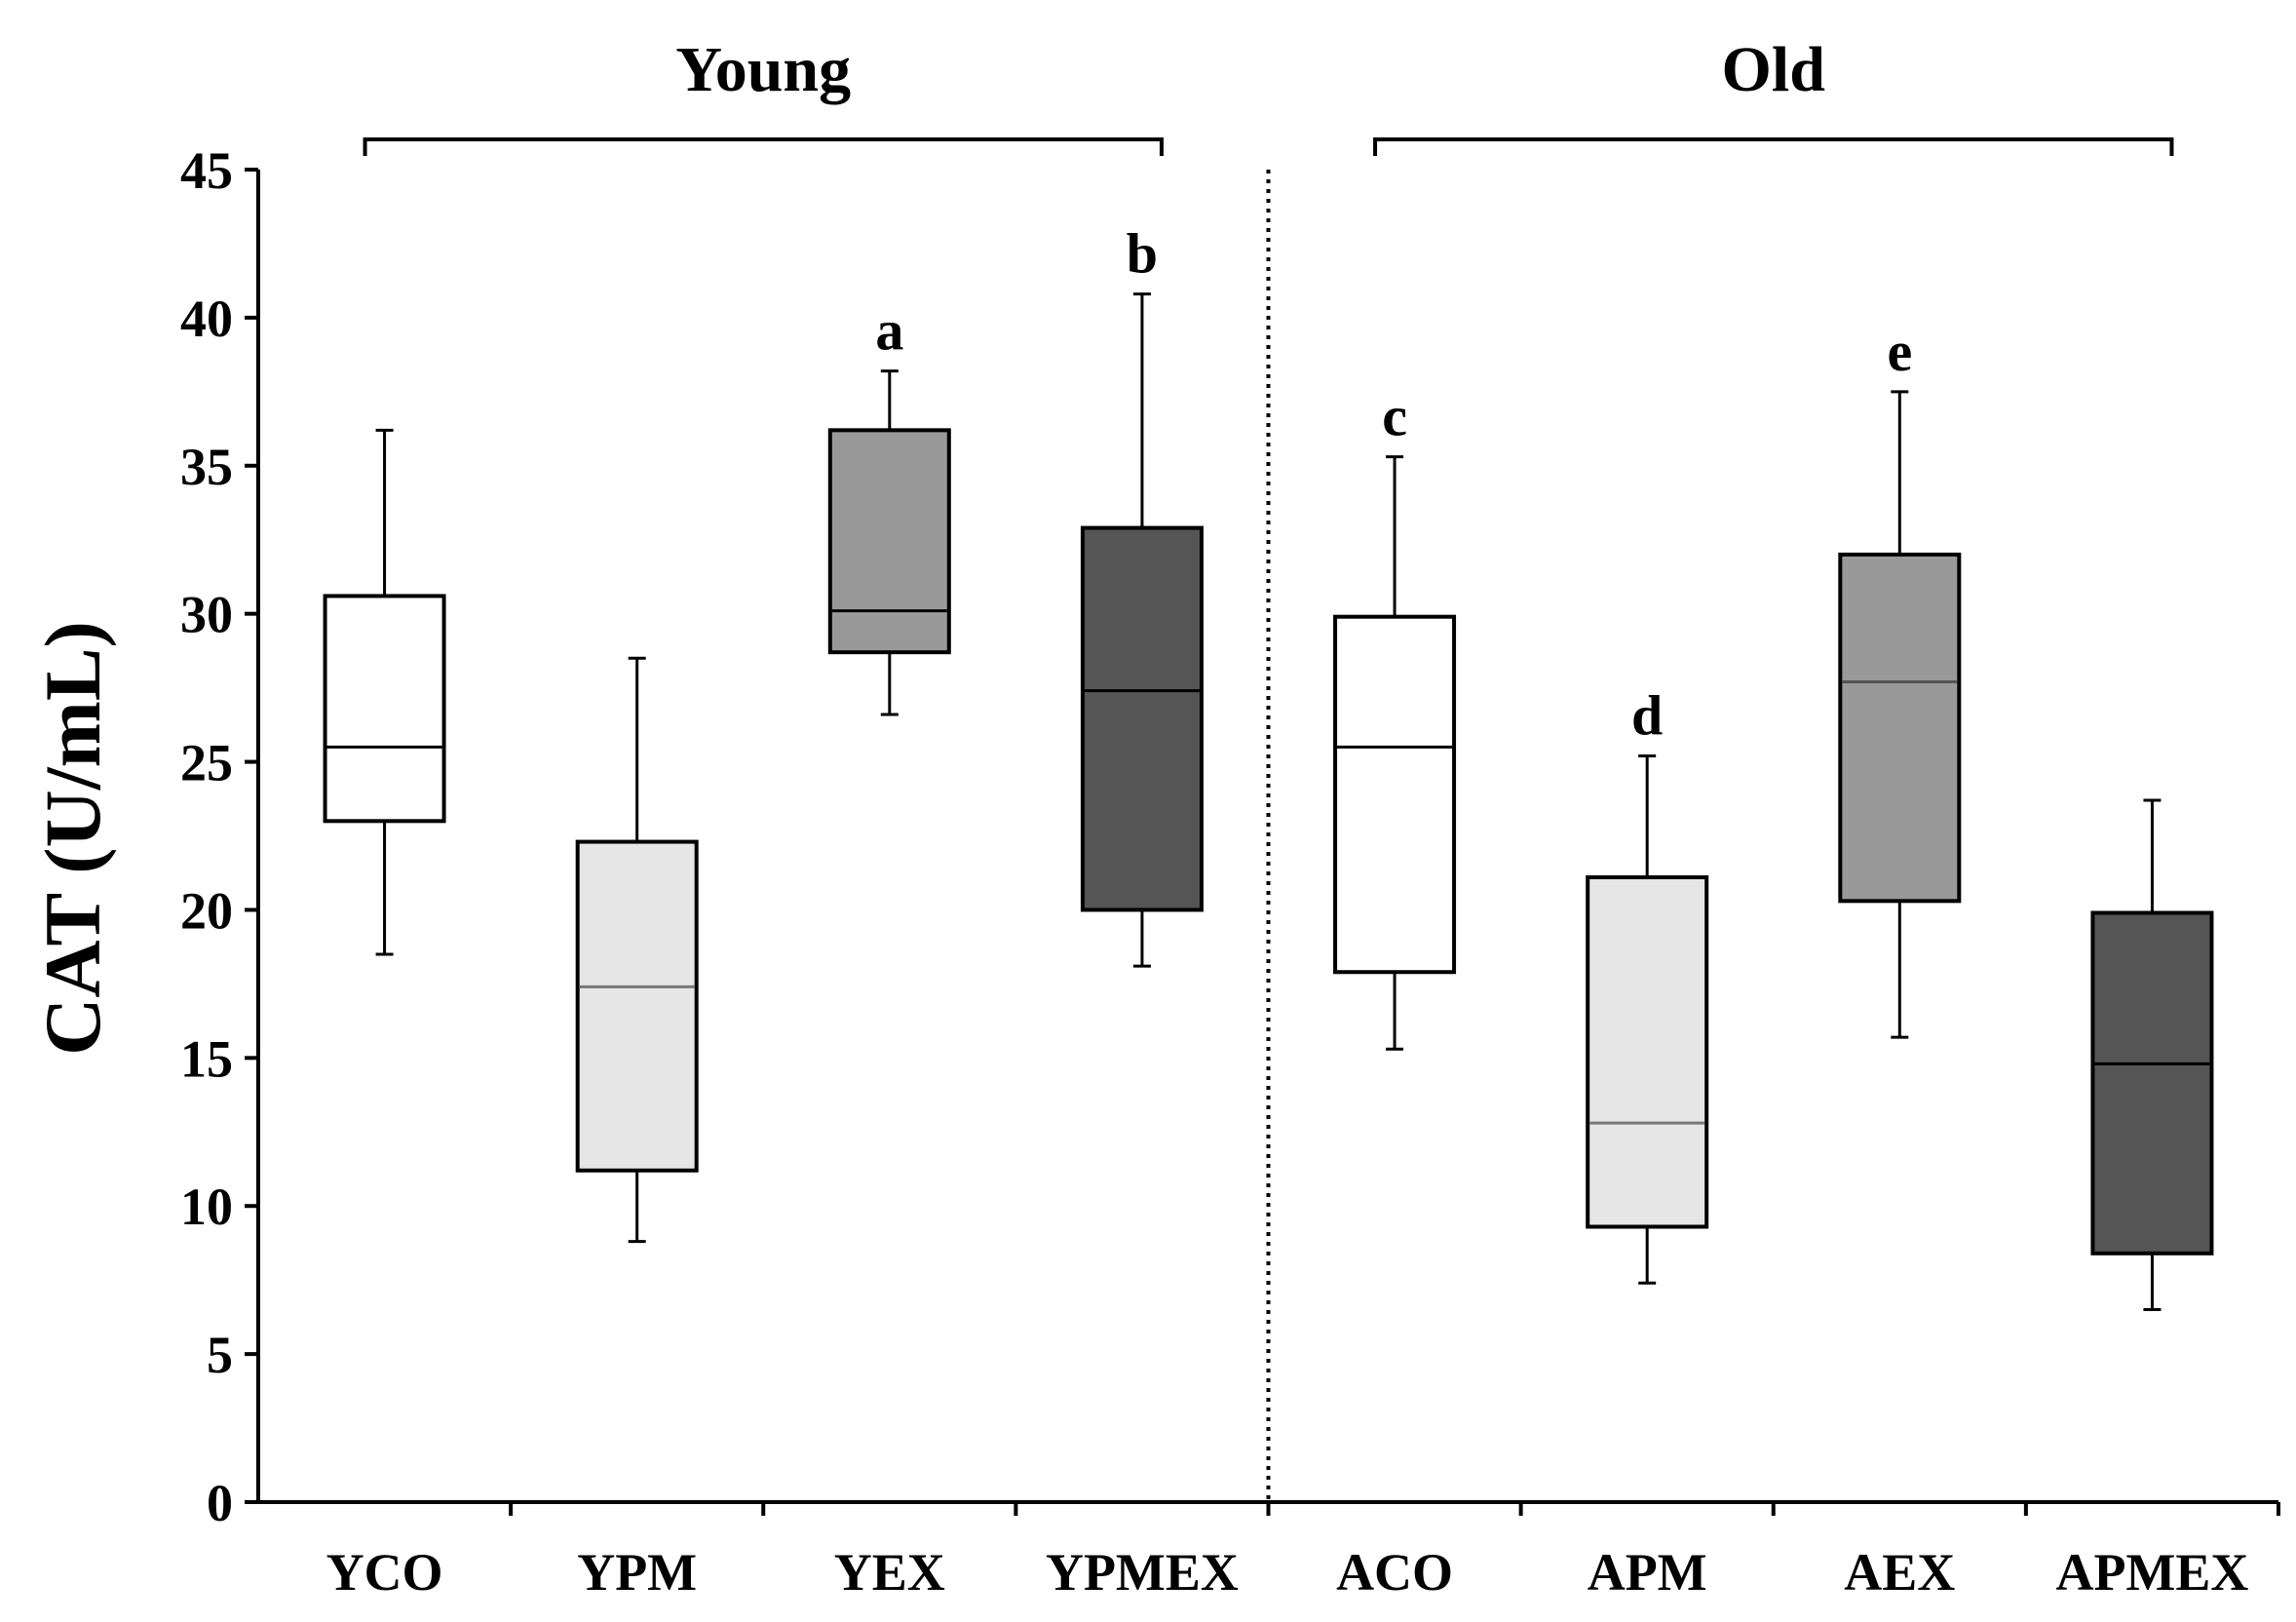 Image resolution: width=2296 pixels, height=1622 pixels. What do you see at coordinates (889, 1572) in the screenshot?
I see `x-tick-label-yex: YEX` at bounding box center [889, 1572].